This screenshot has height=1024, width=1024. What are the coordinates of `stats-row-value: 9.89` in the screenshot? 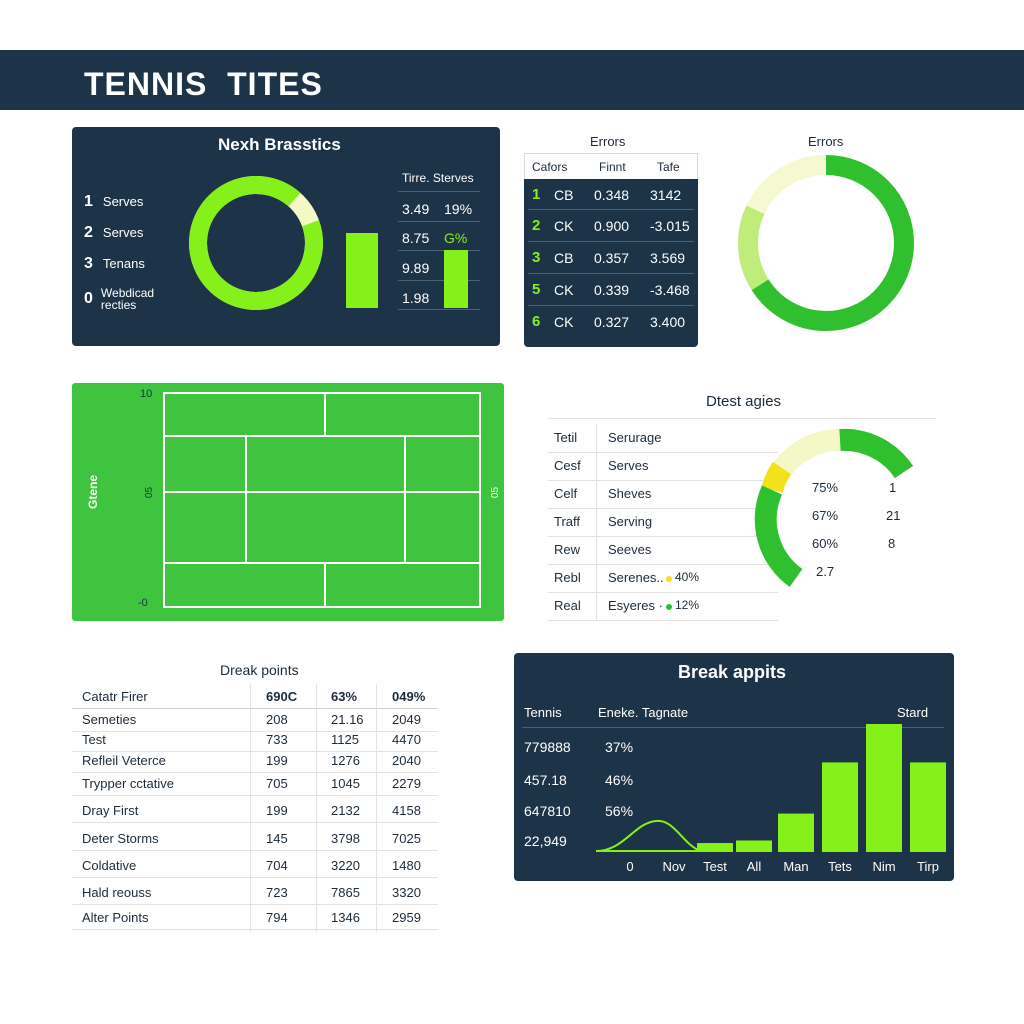 It's located at (416, 268).